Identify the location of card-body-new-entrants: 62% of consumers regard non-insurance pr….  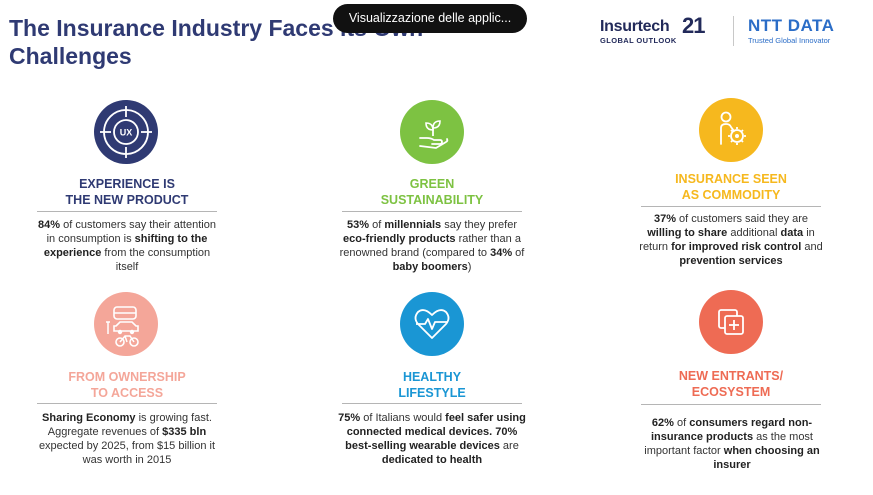
(732, 444).